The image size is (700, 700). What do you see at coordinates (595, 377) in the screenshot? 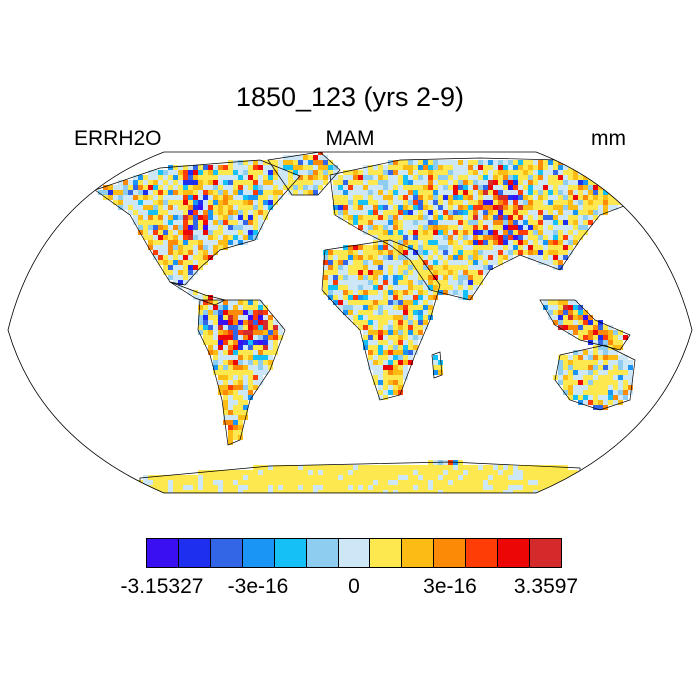
I see `australia-coastline` at bounding box center [595, 377].